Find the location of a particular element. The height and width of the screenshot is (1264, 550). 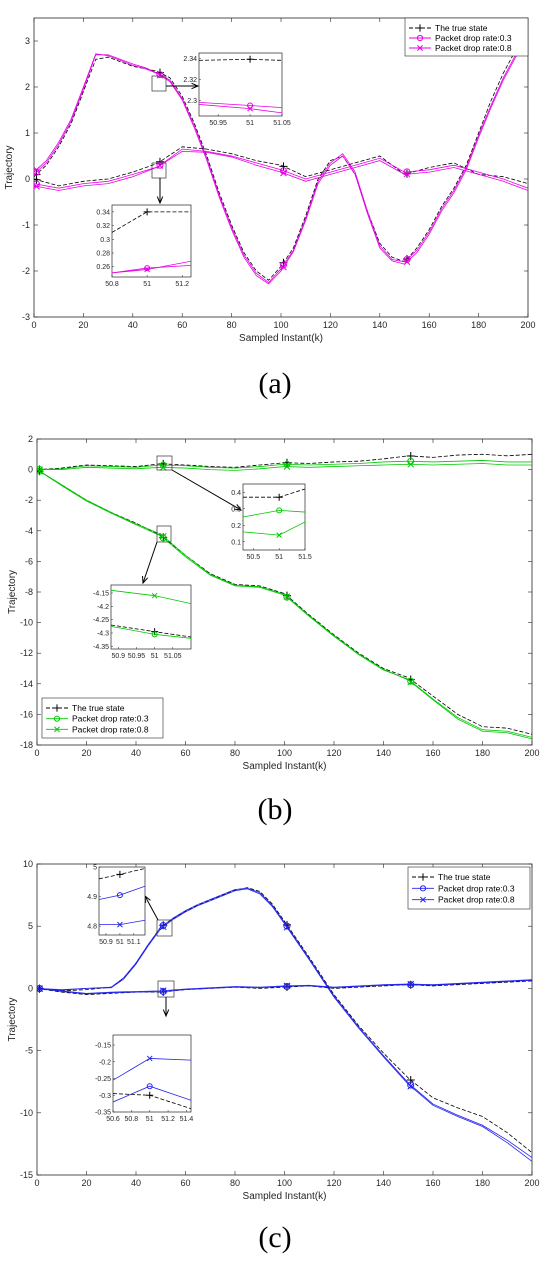

marker-state1-rate03 is located at coordinates (287, 926).